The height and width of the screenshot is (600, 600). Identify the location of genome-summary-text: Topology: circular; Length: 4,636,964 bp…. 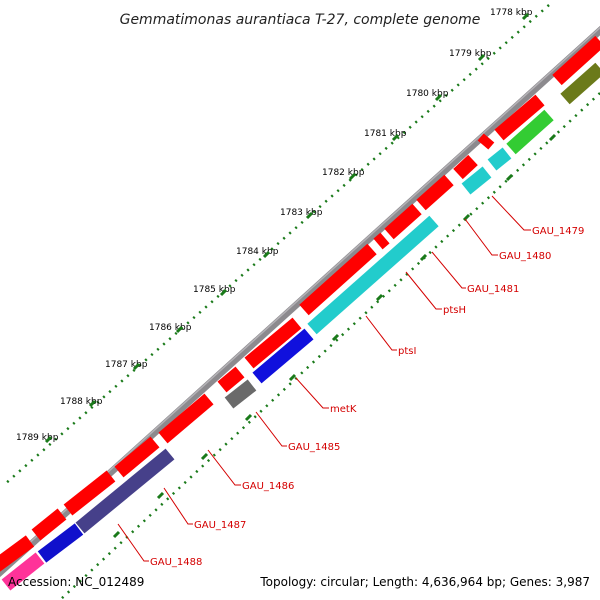
(424, 582).